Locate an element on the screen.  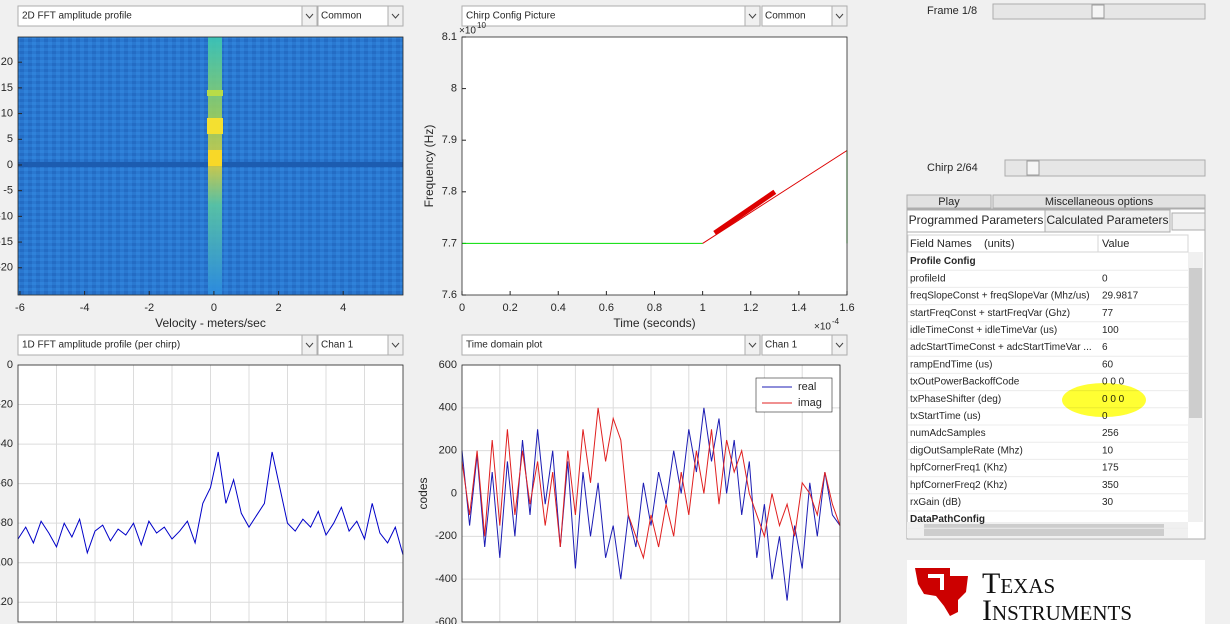
play-button is located at coordinates (949, 201).